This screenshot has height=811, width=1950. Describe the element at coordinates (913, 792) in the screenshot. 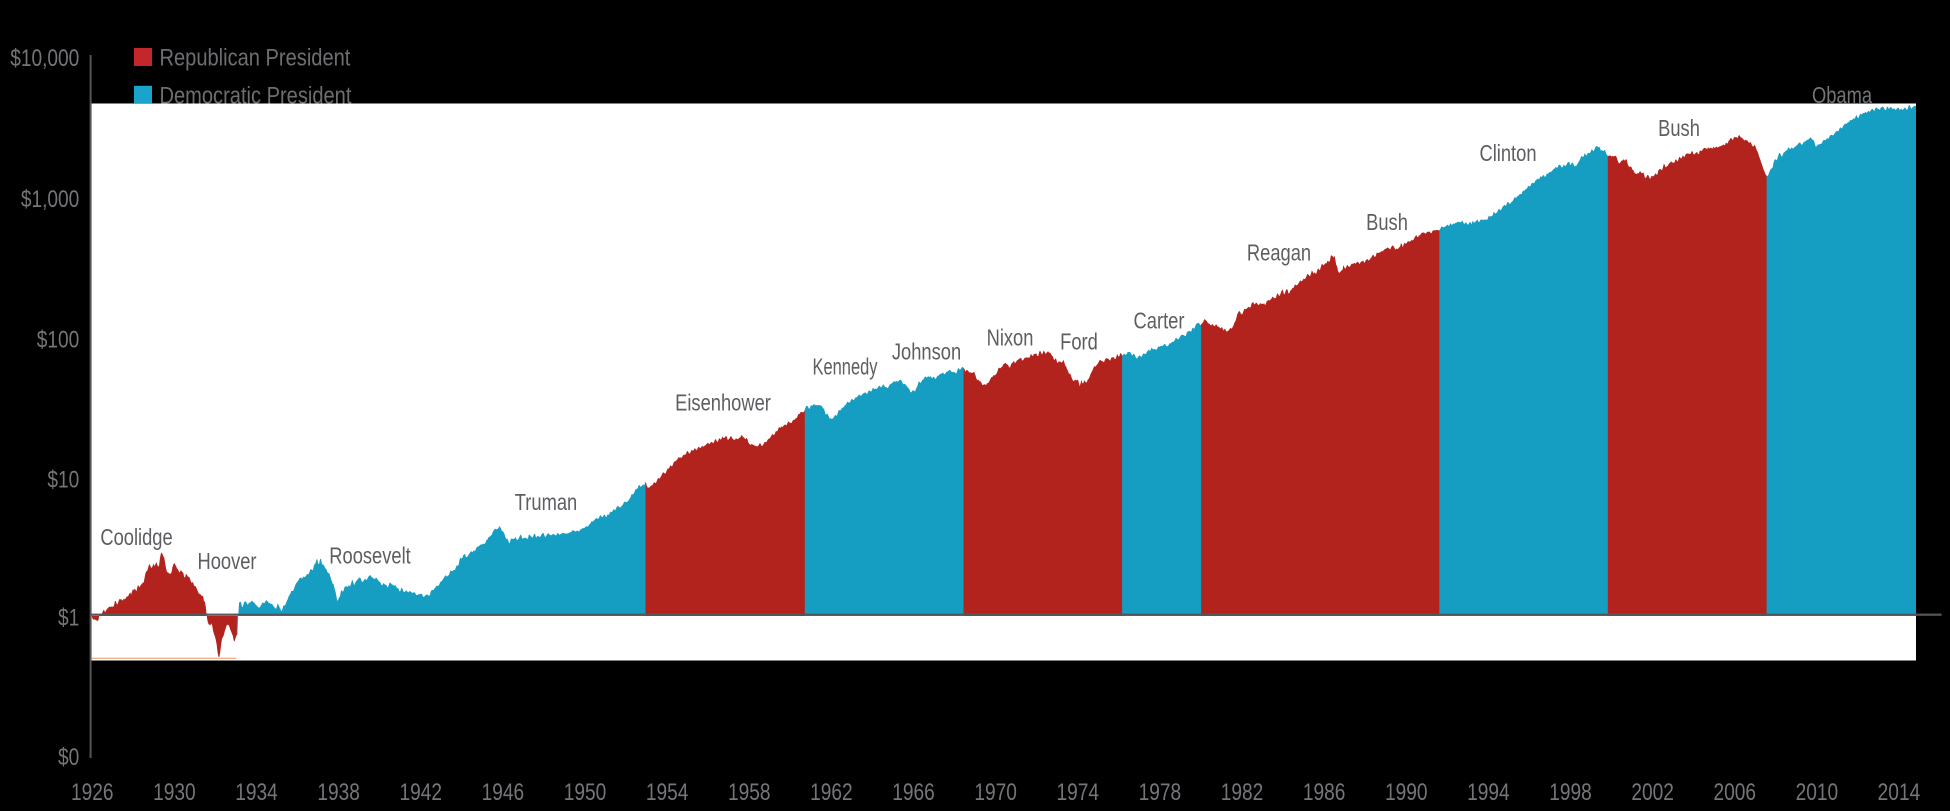

I see `svg-text: 1966` at that location.